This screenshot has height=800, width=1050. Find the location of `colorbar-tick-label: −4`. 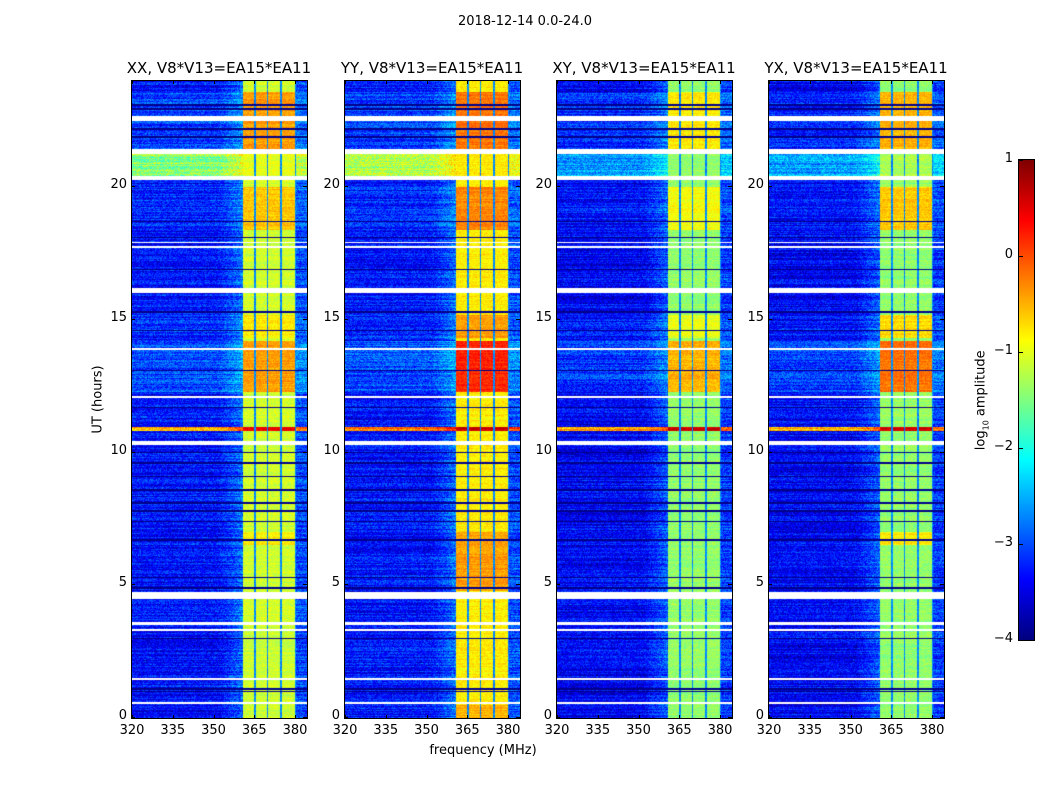

colorbar-tick-label: −4 is located at coordinates (1003, 638).